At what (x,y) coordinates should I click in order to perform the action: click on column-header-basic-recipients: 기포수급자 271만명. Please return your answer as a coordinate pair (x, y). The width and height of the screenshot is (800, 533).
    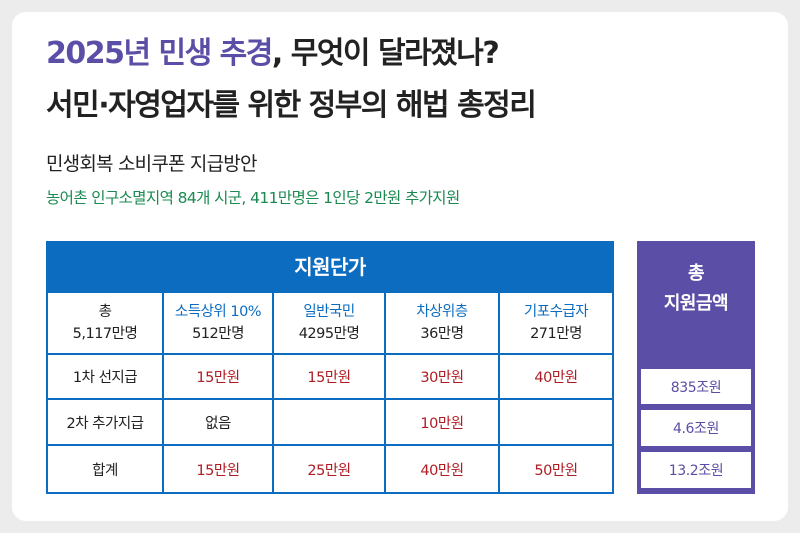
    Looking at the image, I should click on (556, 324).